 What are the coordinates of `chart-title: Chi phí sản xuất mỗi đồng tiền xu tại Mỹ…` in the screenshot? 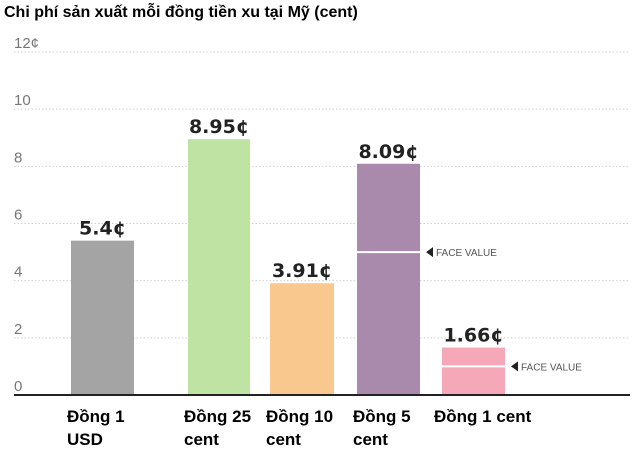 It's located at (181, 12).